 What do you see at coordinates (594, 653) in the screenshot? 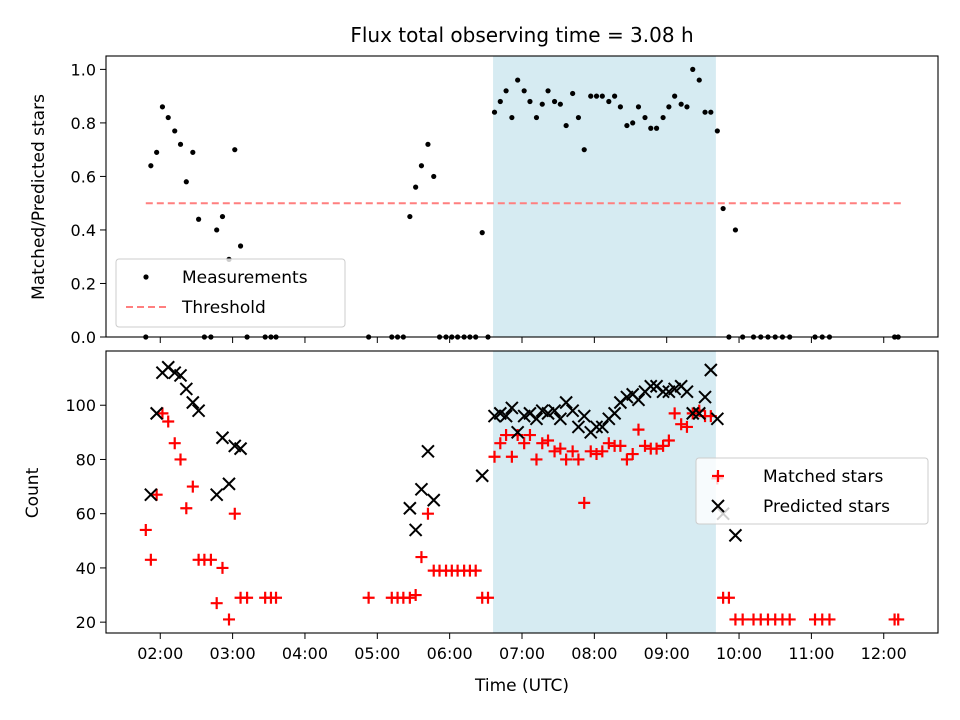
I see `x-tick-label: 08:00` at bounding box center [594, 653].